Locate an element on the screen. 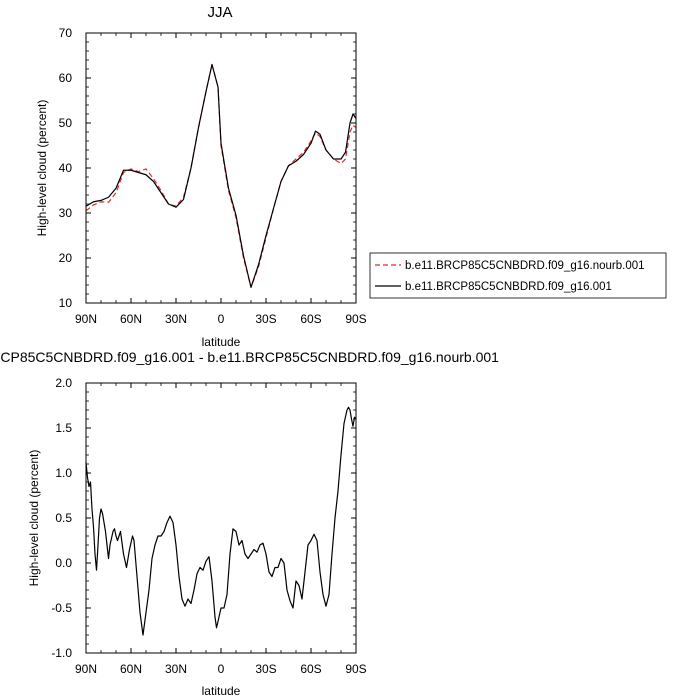 Image resolution: width=700 pixels, height=700 pixels. bottom-x-tick-label: 30S is located at coordinates (265, 669).